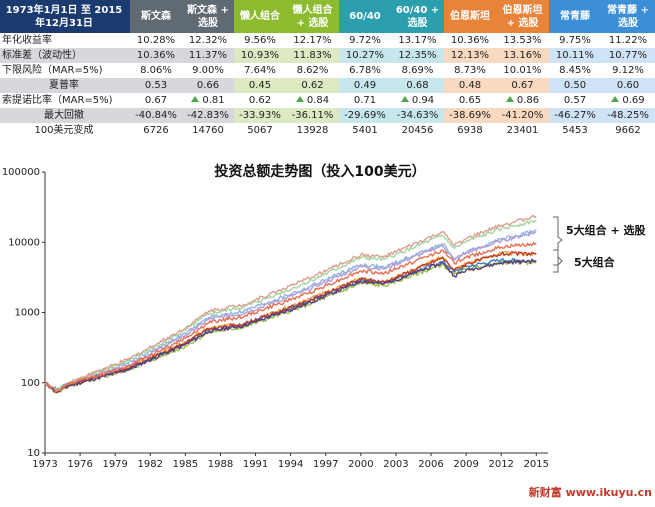 The height and width of the screenshot is (507, 655). Describe the element at coordinates (27, 313) in the screenshot. I see `y-tick-label: 1000` at that location.